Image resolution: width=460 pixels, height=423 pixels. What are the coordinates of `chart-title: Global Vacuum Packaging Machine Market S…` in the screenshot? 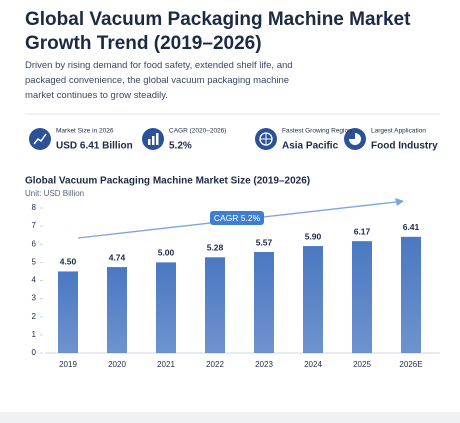 It's located at (167, 181).